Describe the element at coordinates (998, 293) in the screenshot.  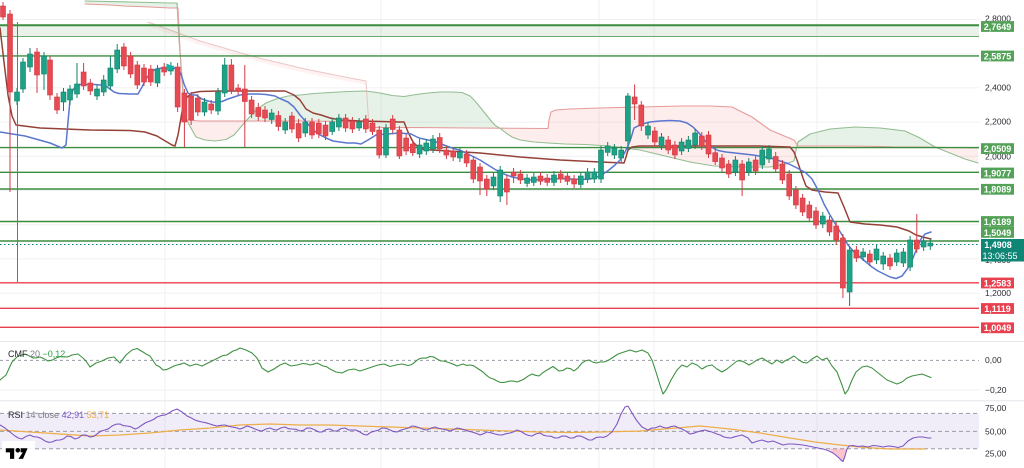
I see `svg-text: 1,2000` at that location.